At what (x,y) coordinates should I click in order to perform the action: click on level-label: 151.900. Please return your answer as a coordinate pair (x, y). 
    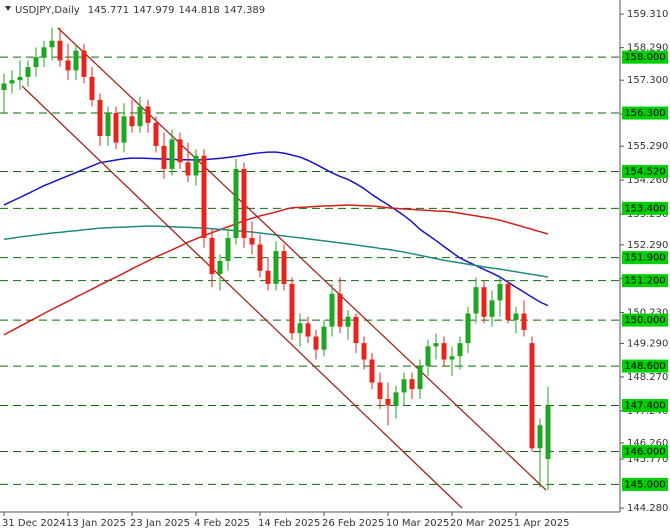
    Looking at the image, I should click on (644, 258).